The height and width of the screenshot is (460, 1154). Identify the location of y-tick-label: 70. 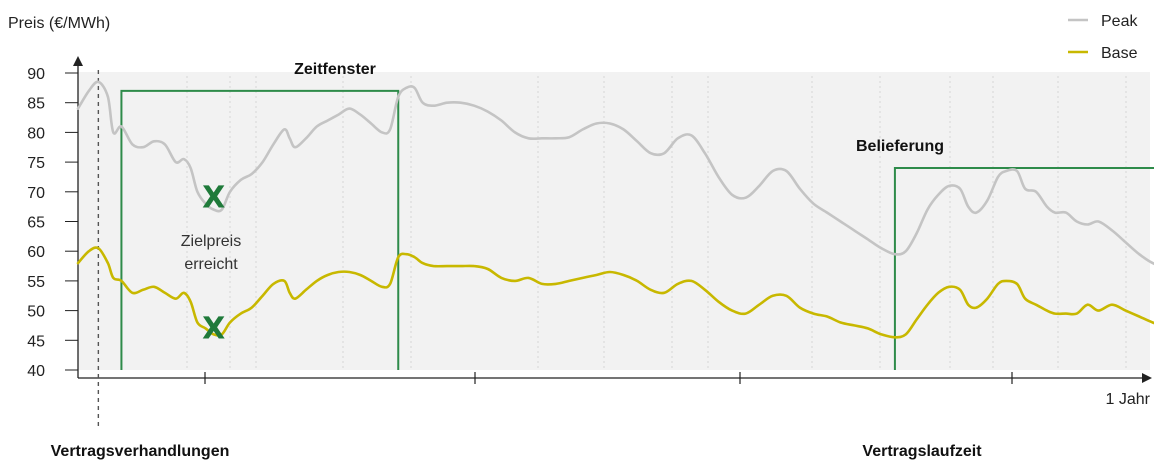
(36, 193).